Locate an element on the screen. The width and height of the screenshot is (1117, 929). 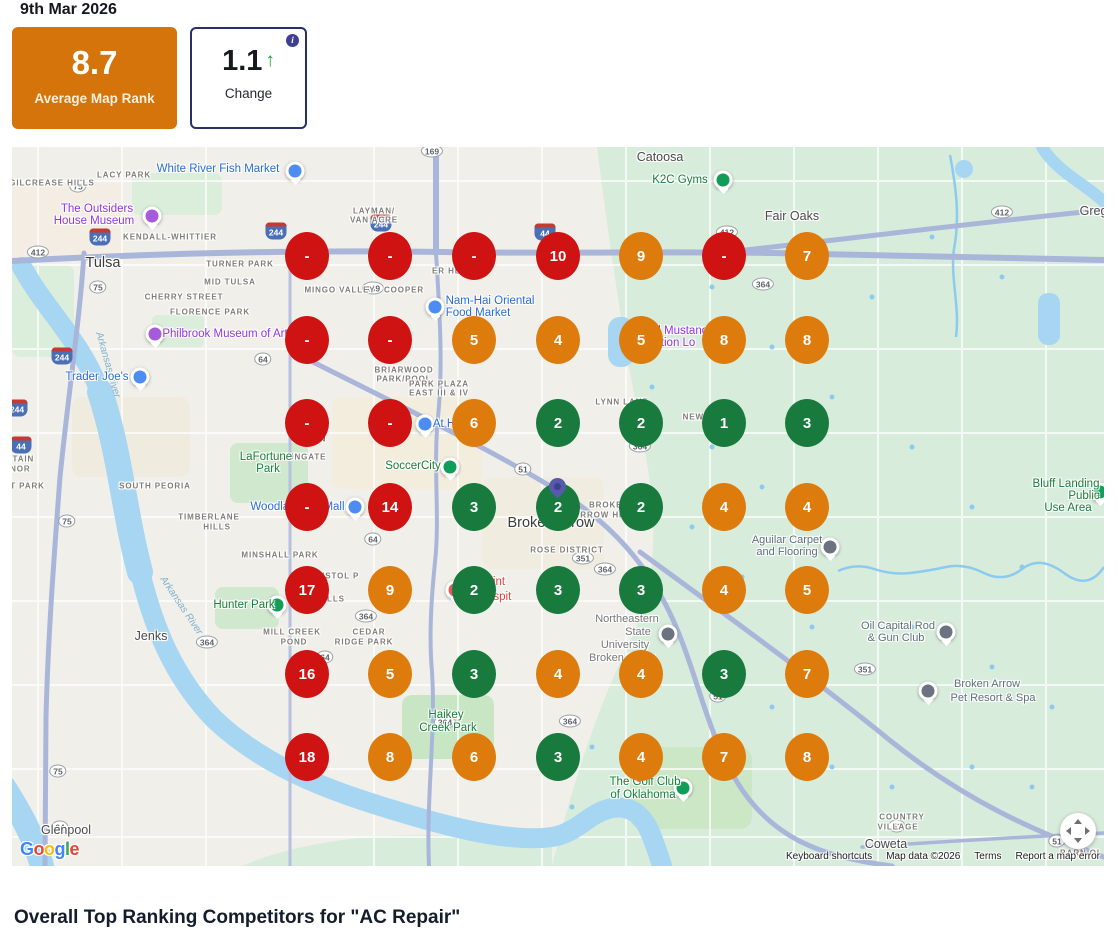
poi-label: ld Mustang is located at coordinates (680, 331).